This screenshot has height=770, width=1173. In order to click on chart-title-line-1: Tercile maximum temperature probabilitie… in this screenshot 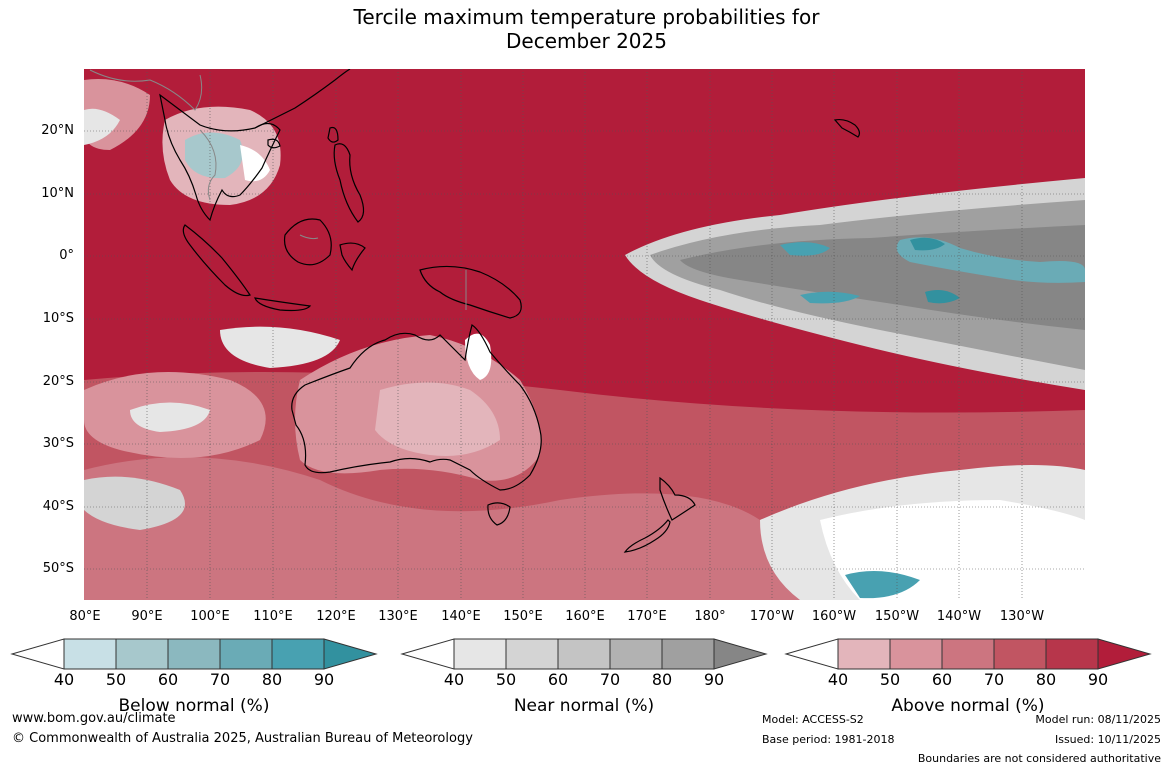, I will do `click(586, 17)`.